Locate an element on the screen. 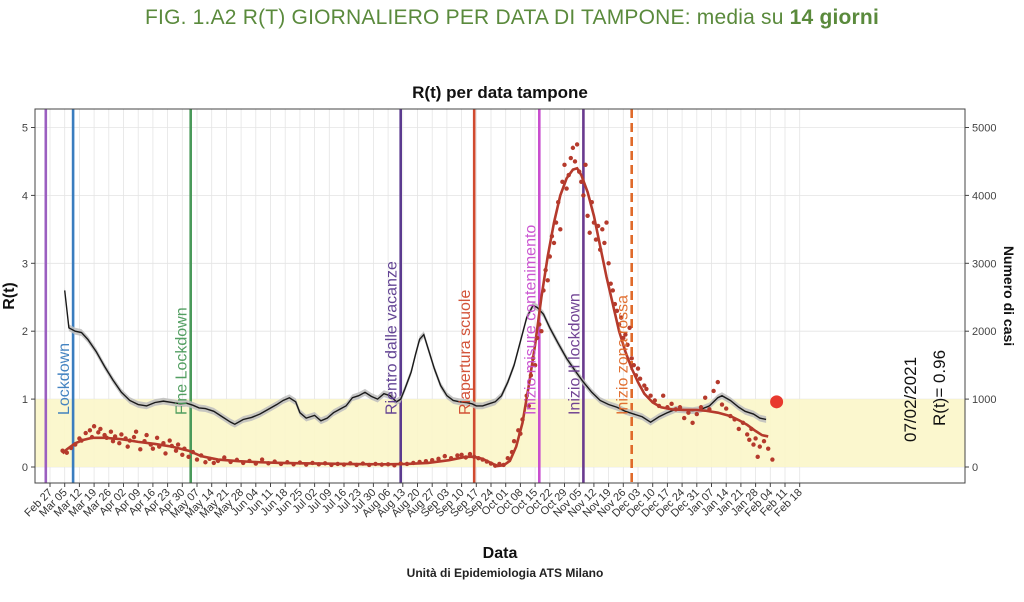  figure-title-bold: 14 giorni is located at coordinates (834, 17).